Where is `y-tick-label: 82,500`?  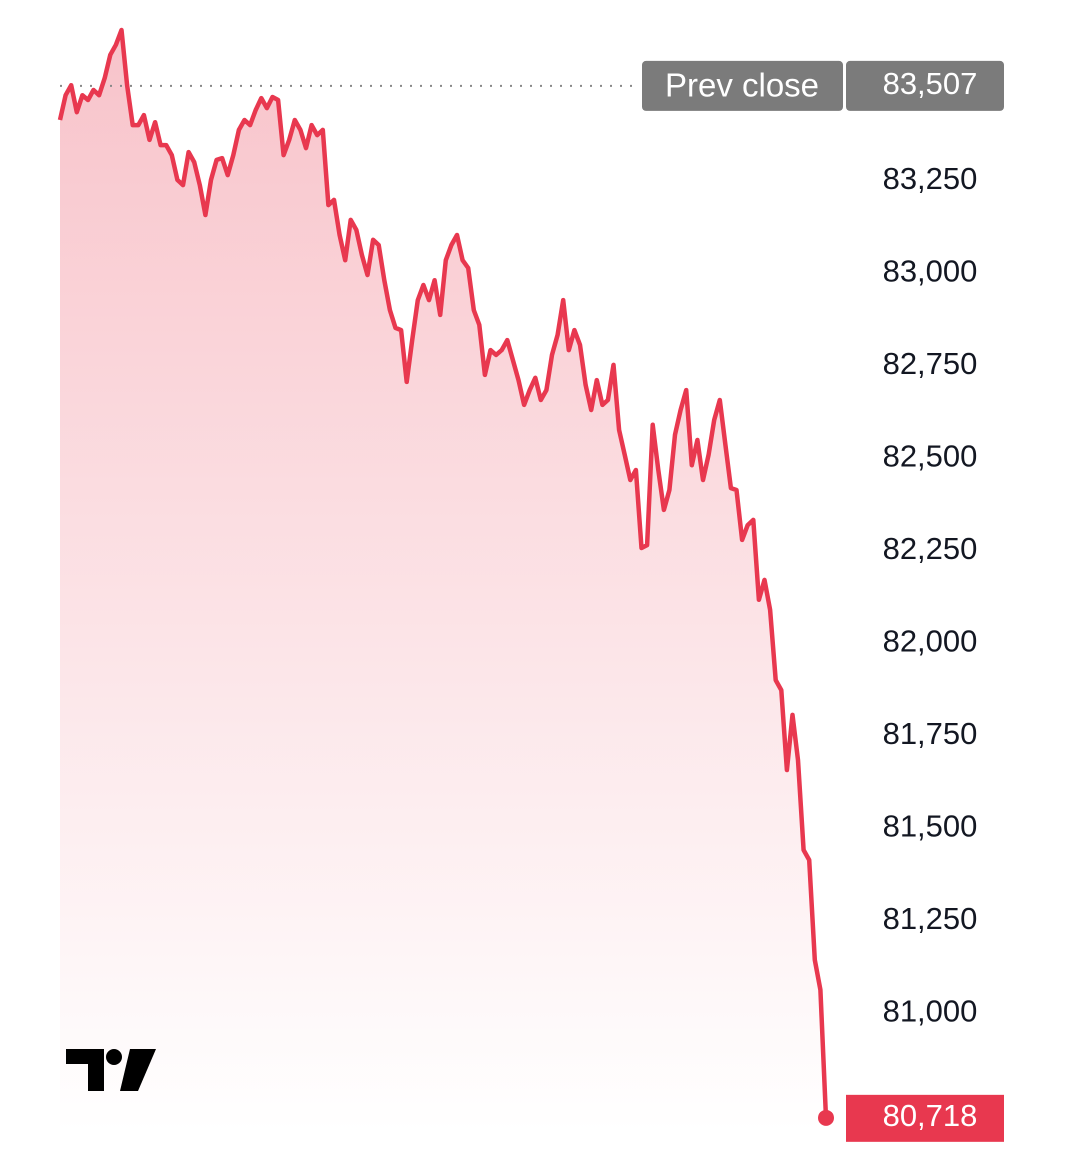
y-tick-label: 82,500 is located at coordinates (930, 456).